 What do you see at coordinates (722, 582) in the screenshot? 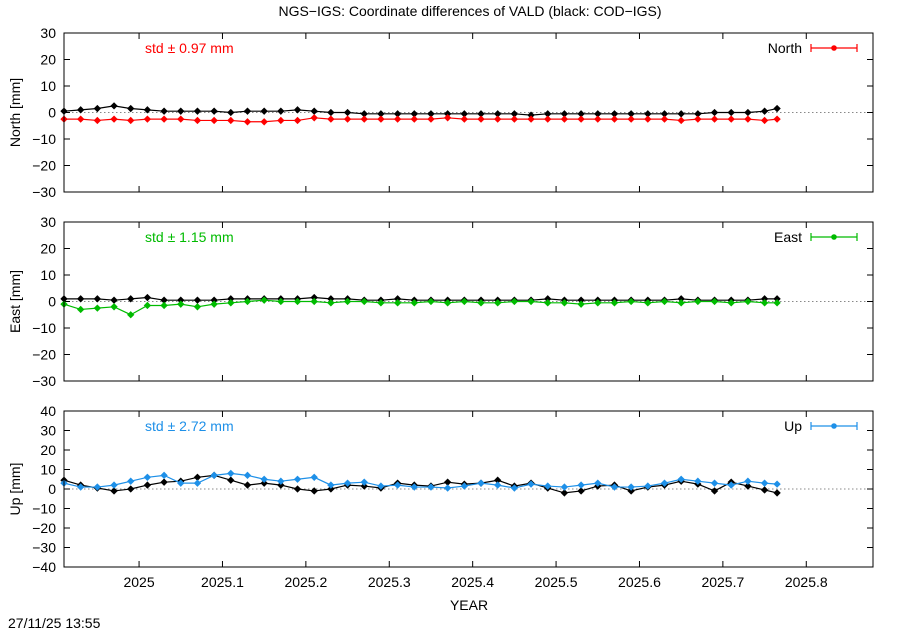
I see `x-tick-label: 2025.7` at bounding box center [722, 582].